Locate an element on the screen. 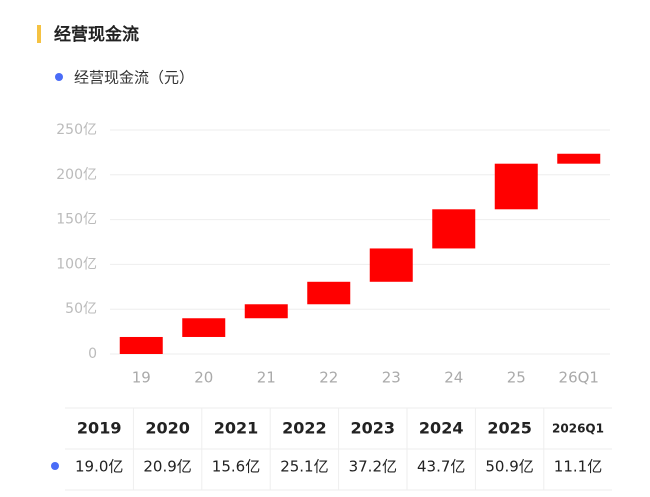  table-header: 2019 is located at coordinates (99, 428).